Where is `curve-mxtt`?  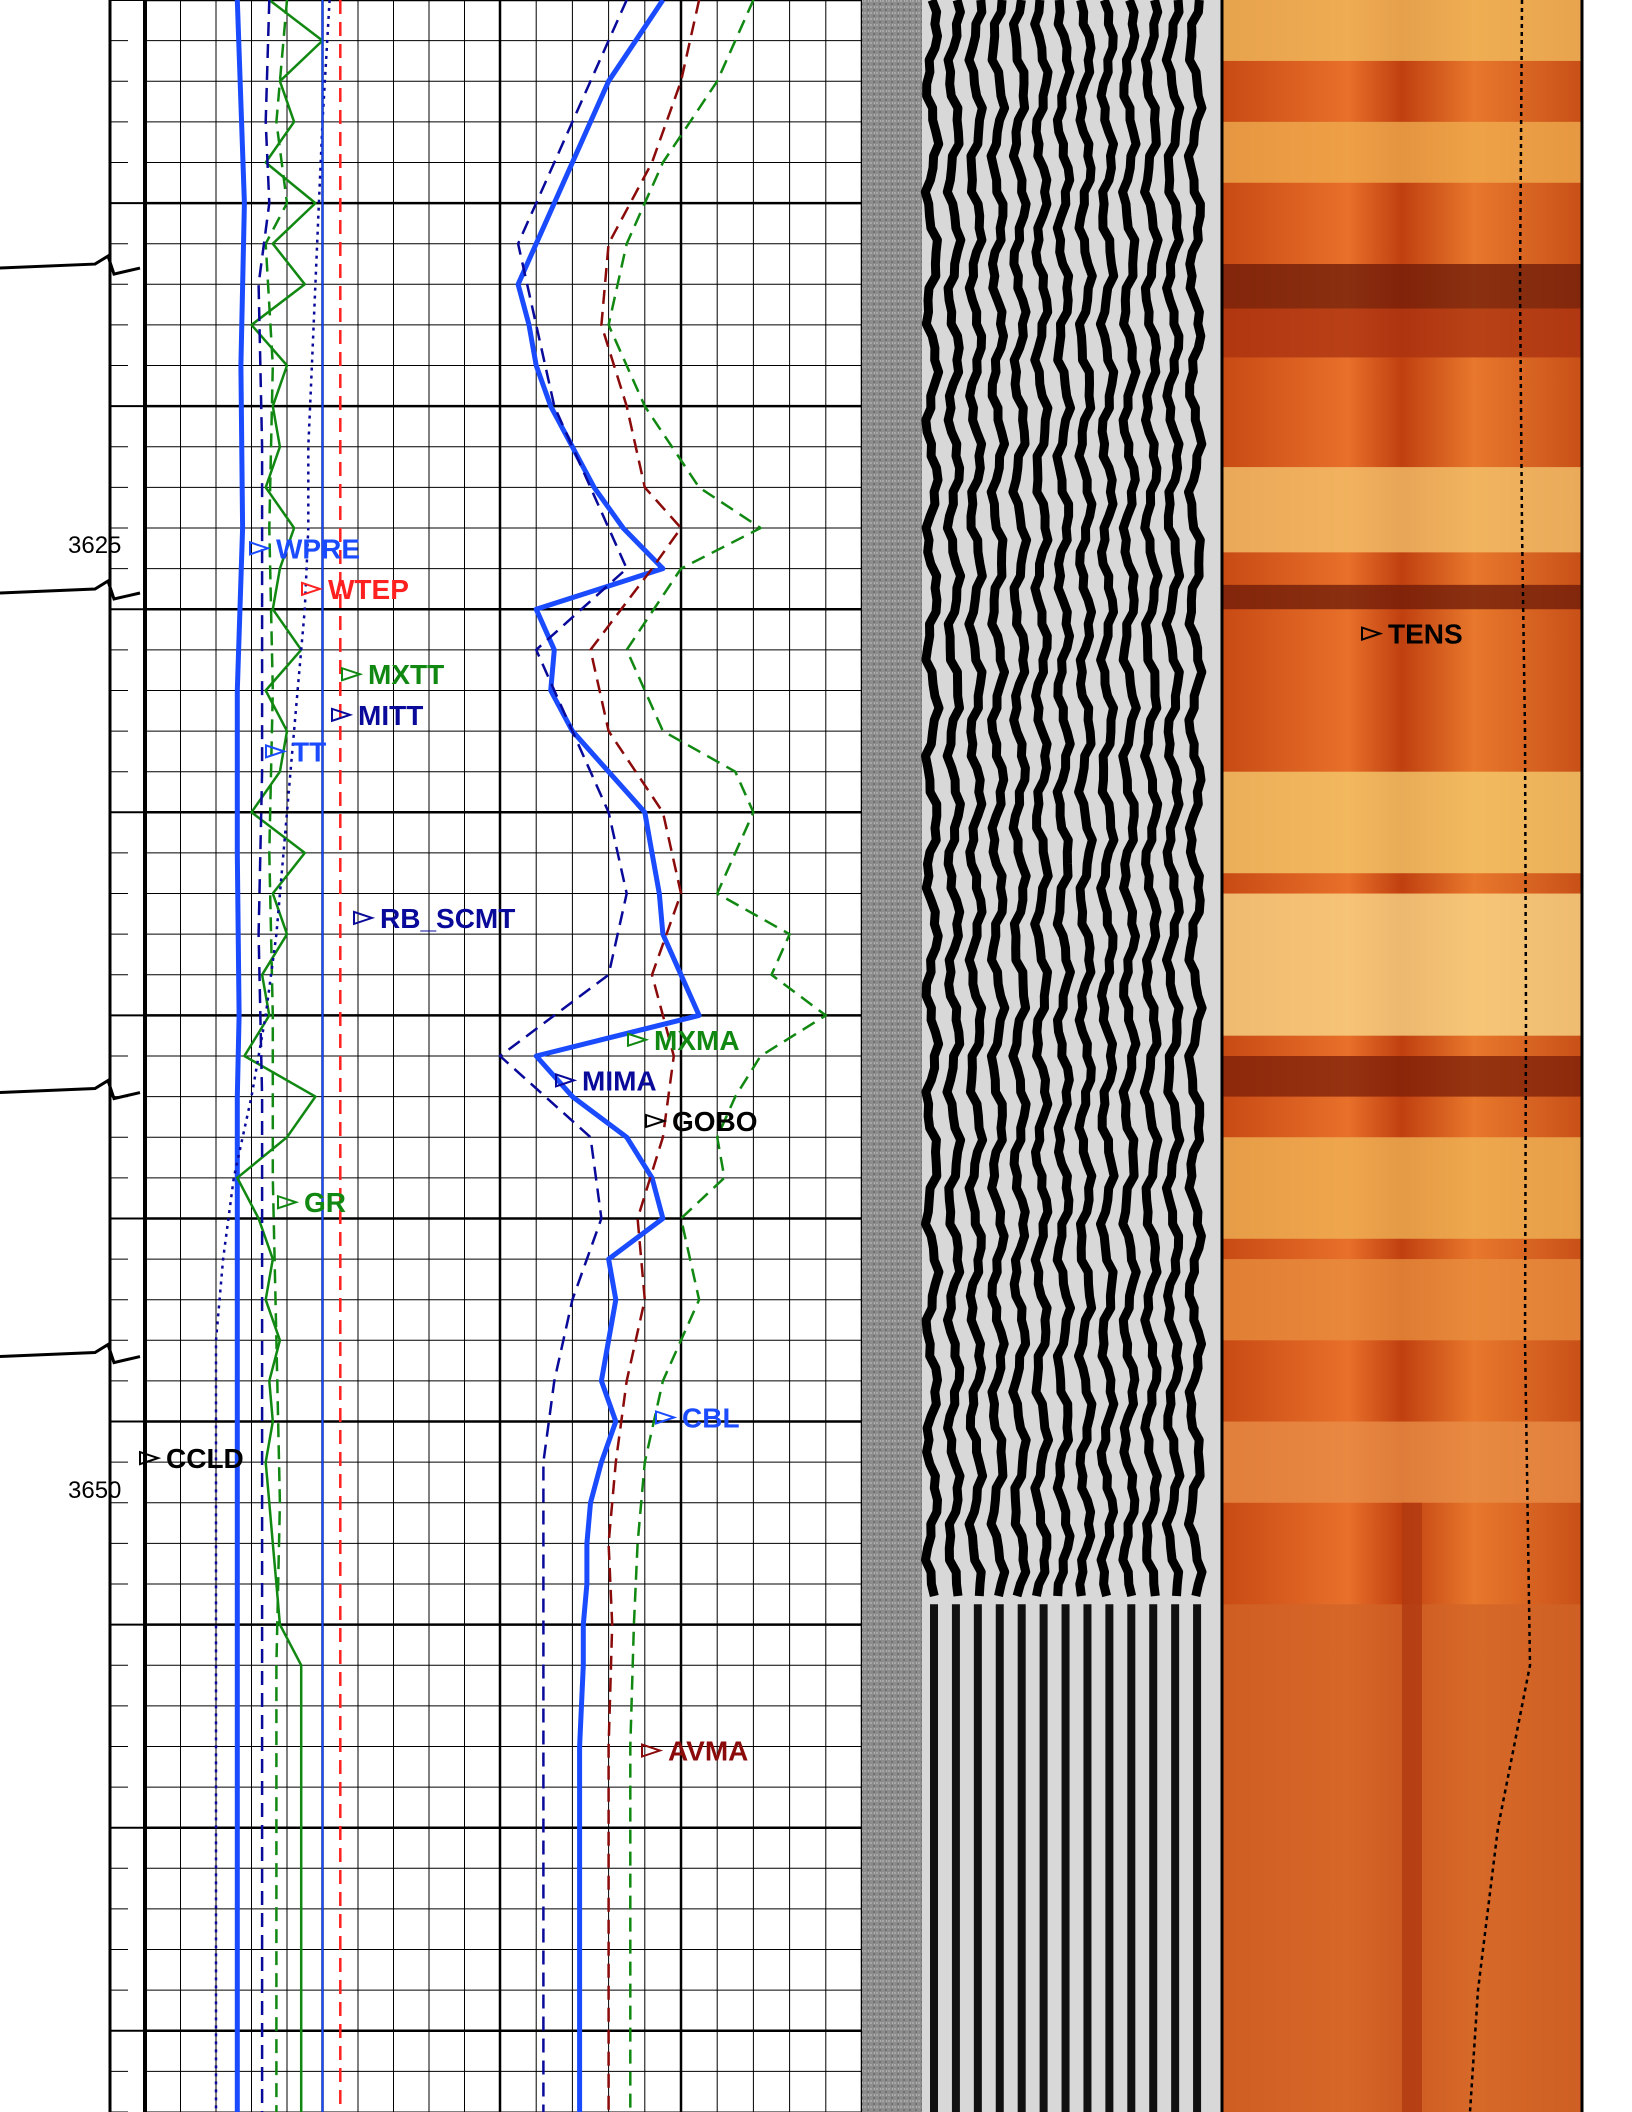 curve-mxtt is located at coordinates (276, 1056).